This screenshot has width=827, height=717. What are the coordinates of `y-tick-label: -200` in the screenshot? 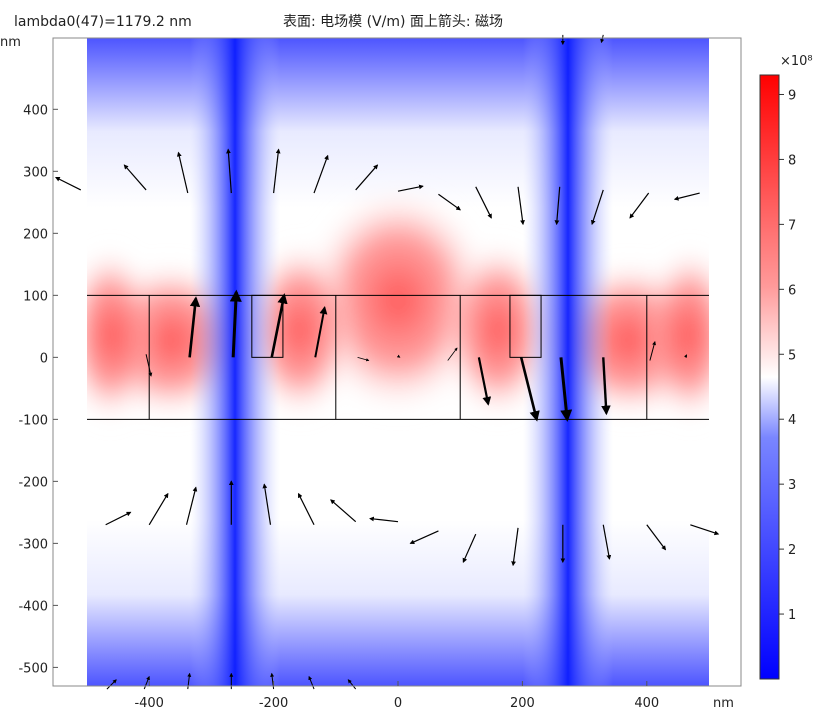 It's located at (33, 482).